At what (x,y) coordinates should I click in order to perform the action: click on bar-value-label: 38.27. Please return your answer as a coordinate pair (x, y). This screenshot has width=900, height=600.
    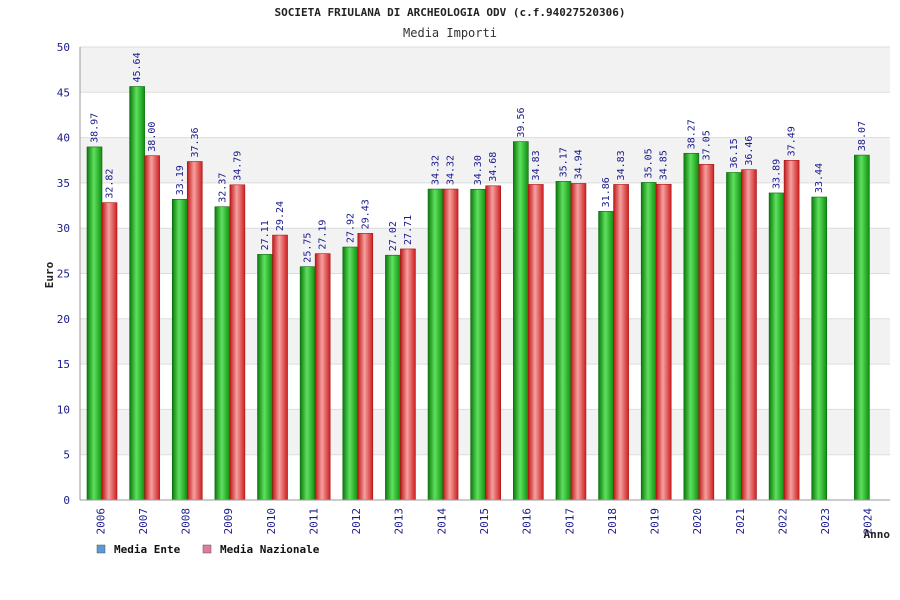
    Looking at the image, I should click on (691, 134).